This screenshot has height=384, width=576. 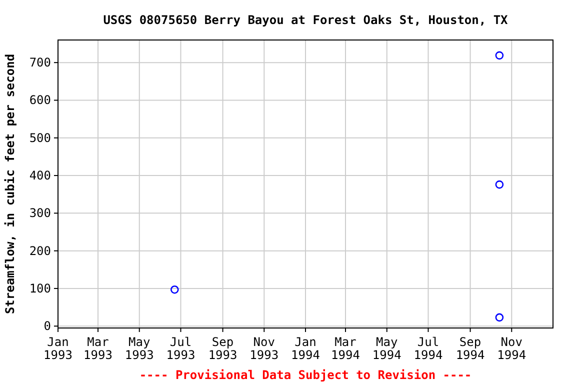 I want to click on y-tick-label: 400, so click(x=40, y=175).